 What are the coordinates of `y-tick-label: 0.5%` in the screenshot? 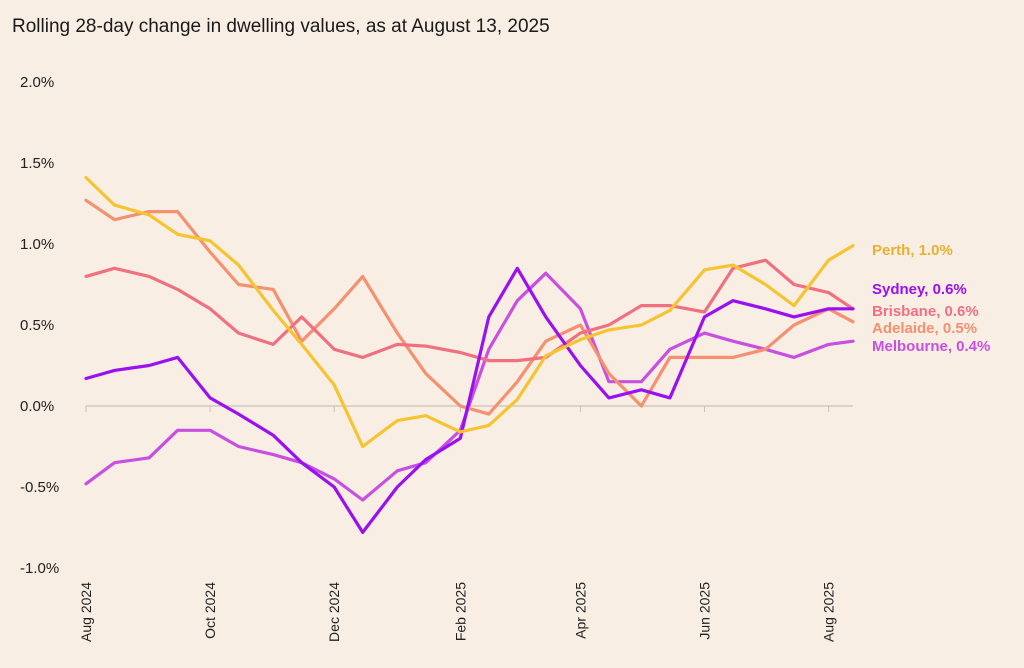 It's located at (37, 325).